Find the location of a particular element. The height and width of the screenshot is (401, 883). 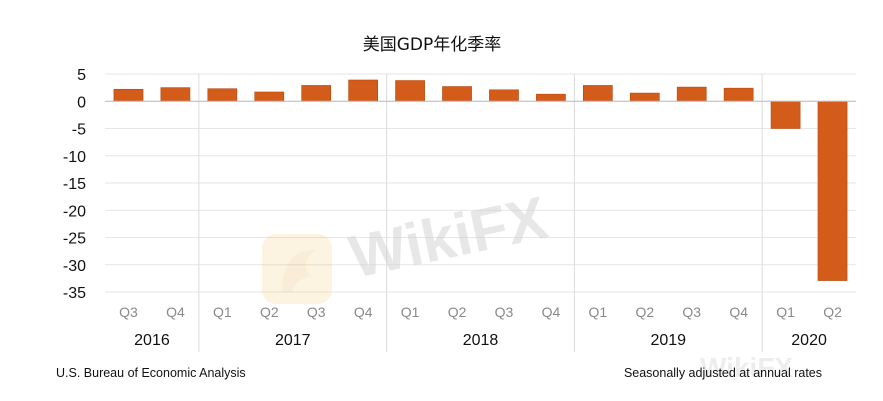

source-note: U.S. Bureau of Economic Analysis is located at coordinates (151, 373).